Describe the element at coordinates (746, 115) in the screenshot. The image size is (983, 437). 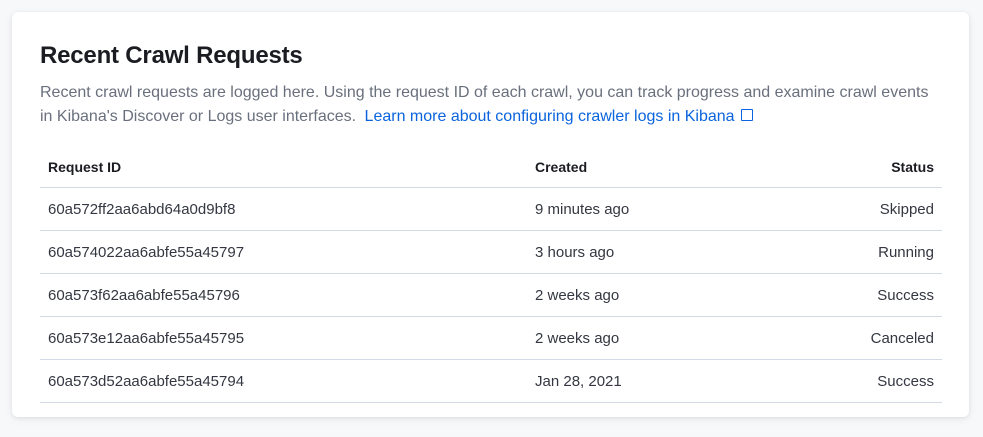
I see `external-link-icon` at that location.